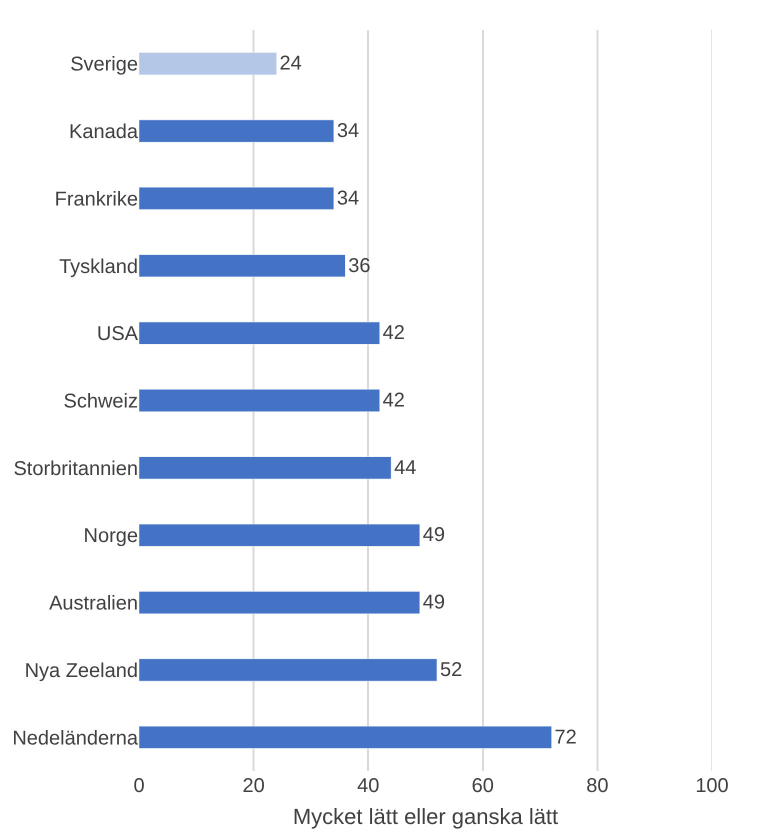 The image size is (757, 836). What do you see at coordinates (359, 265) in the screenshot?
I see `data-label: 36` at bounding box center [359, 265].